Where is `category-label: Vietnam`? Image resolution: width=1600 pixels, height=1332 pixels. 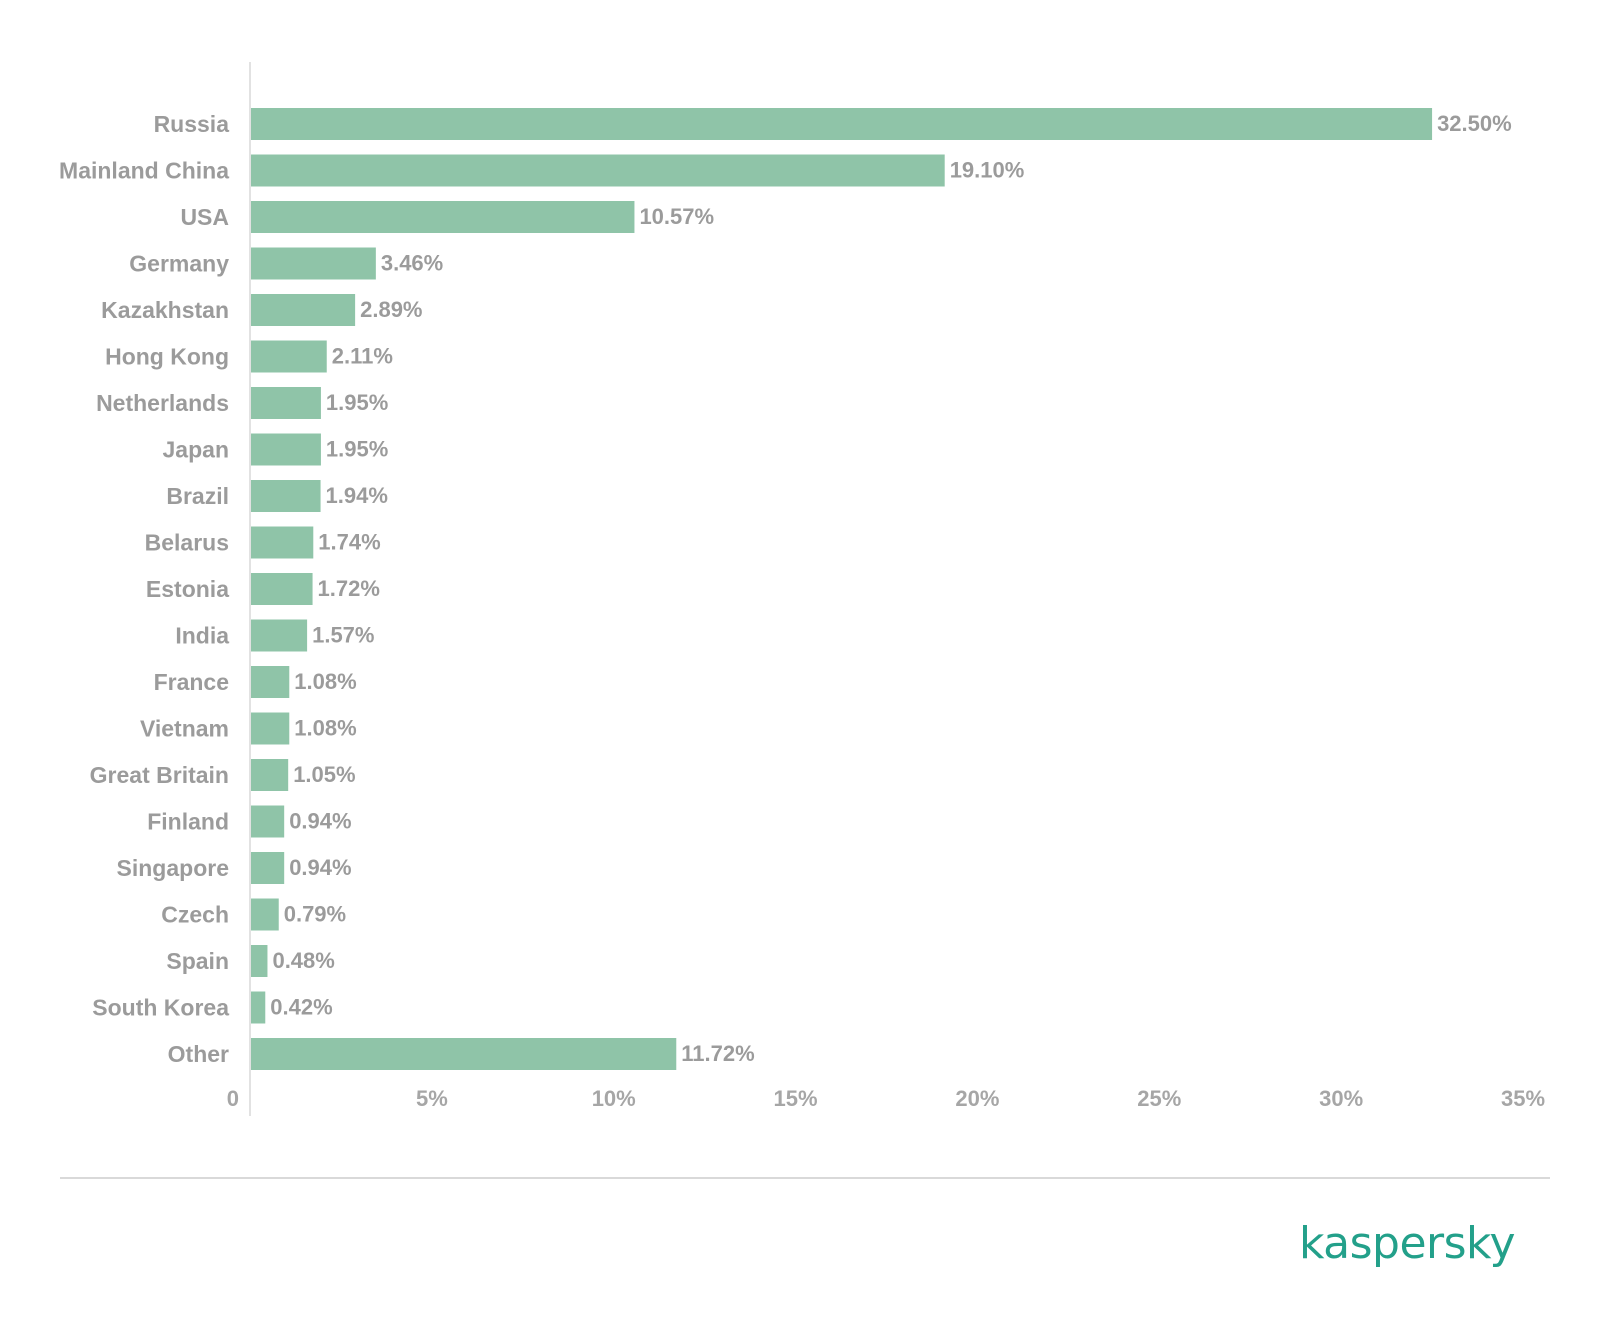
category-label: Vietnam is located at coordinates (184, 729).